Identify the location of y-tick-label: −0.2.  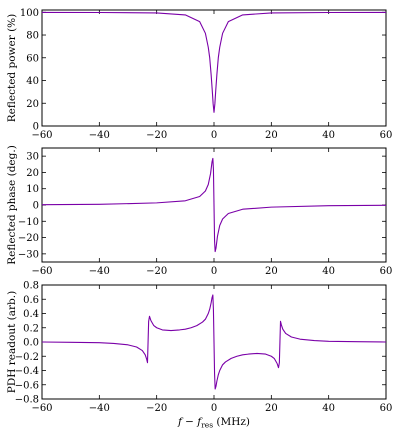
(27, 357).